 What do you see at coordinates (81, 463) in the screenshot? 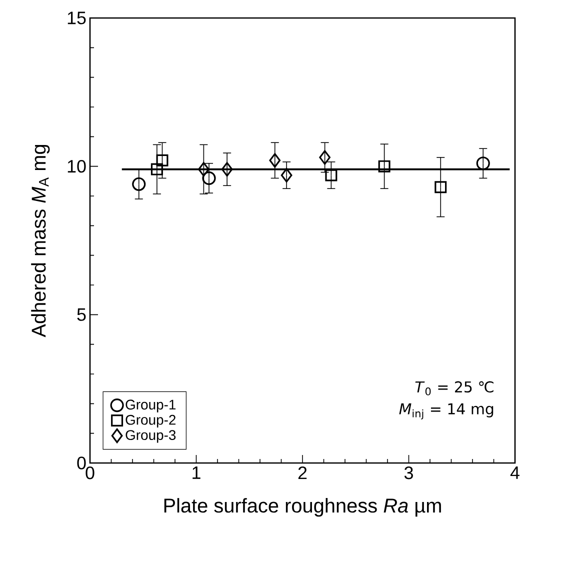
I see `y-tick-label: 0` at bounding box center [81, 463].